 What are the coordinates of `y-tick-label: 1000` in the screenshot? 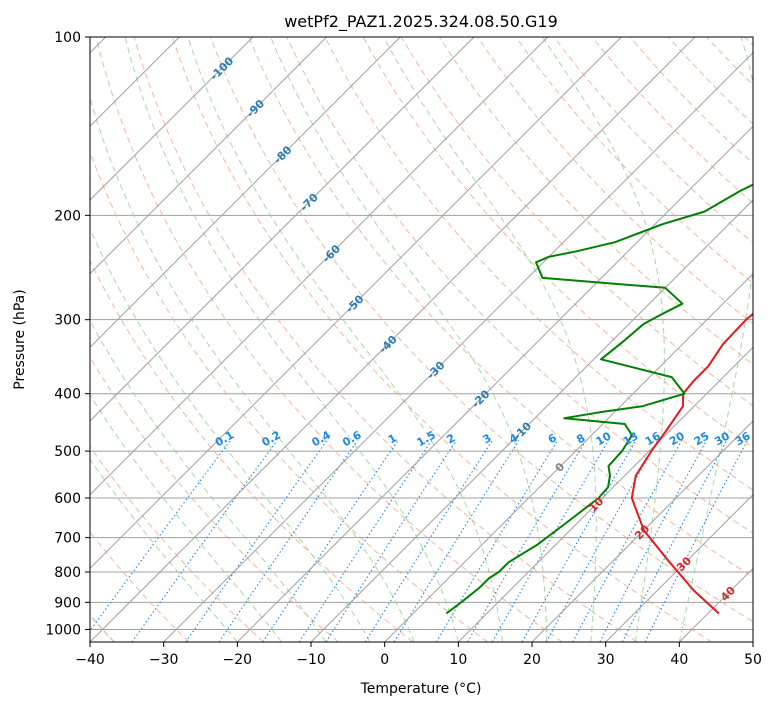 It's located at (63, 630).